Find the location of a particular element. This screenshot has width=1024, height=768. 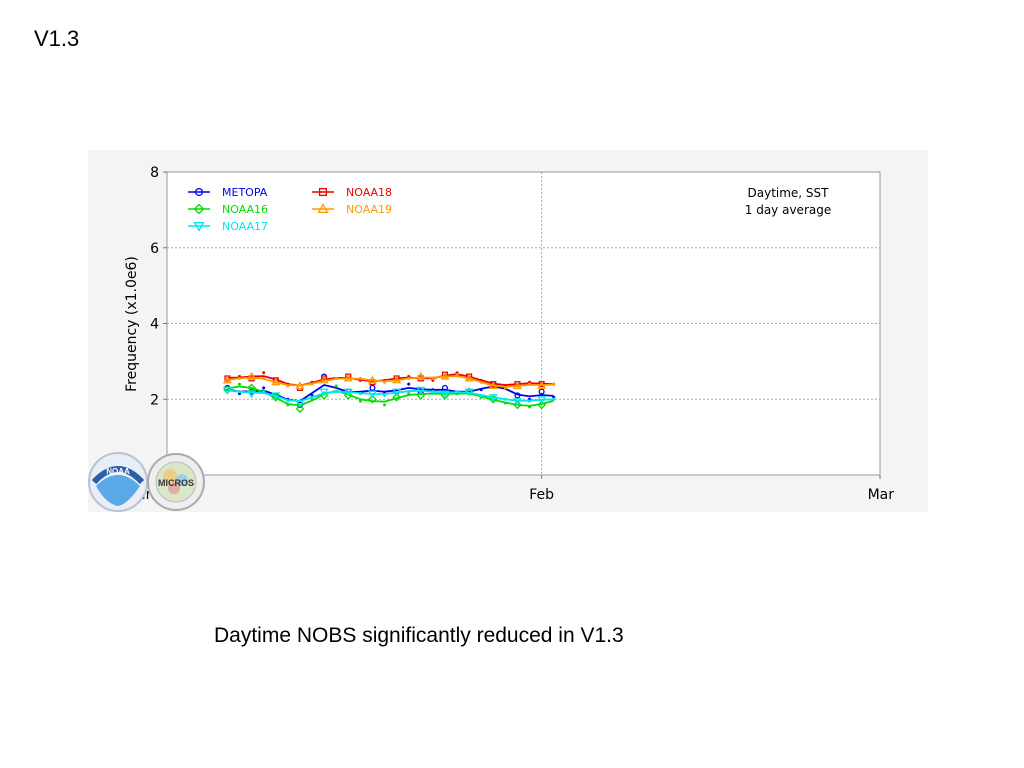

annotation-line: 1 day average is located at coordinates (788, 210).